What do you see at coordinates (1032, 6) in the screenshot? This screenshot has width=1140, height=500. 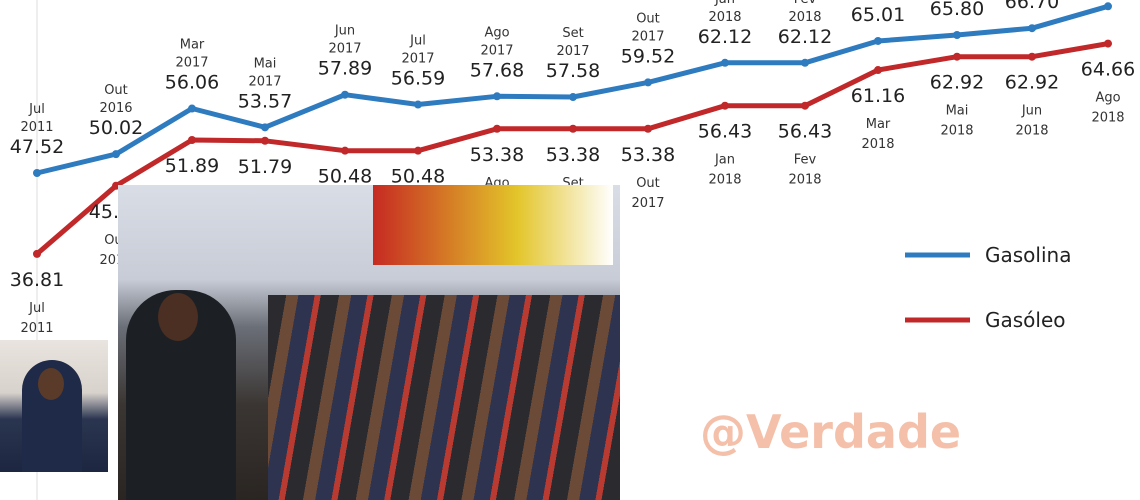 I see `data-label: 66.70` at bounding box center [1032, 6].